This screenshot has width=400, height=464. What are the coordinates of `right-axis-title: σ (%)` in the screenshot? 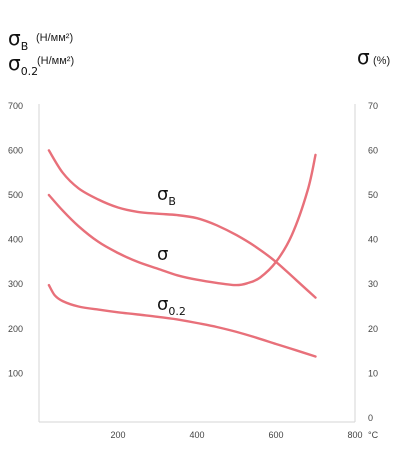 It's located at (373, 57).